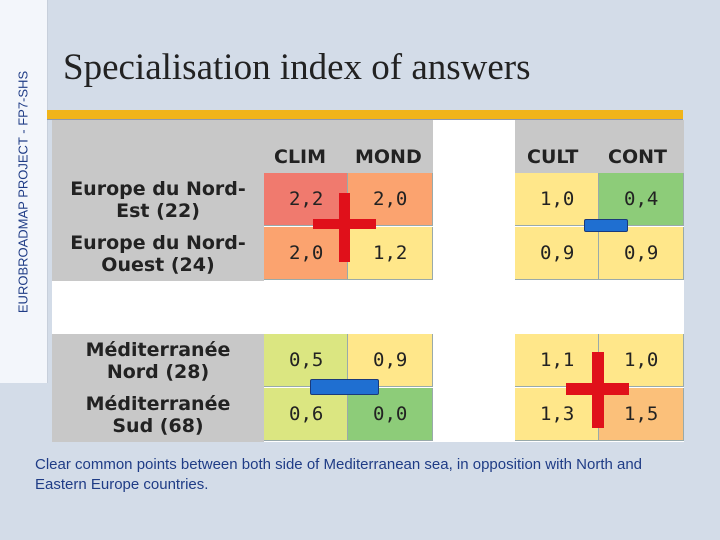  I want to click on col-header-cult: CULT, so click(553, 157).